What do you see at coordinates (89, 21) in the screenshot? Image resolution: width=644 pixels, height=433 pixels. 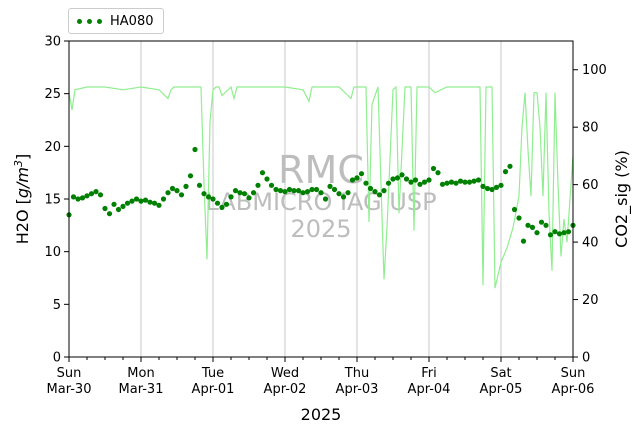 I see `legend-marker-dots` at bounding box center [89, 21].